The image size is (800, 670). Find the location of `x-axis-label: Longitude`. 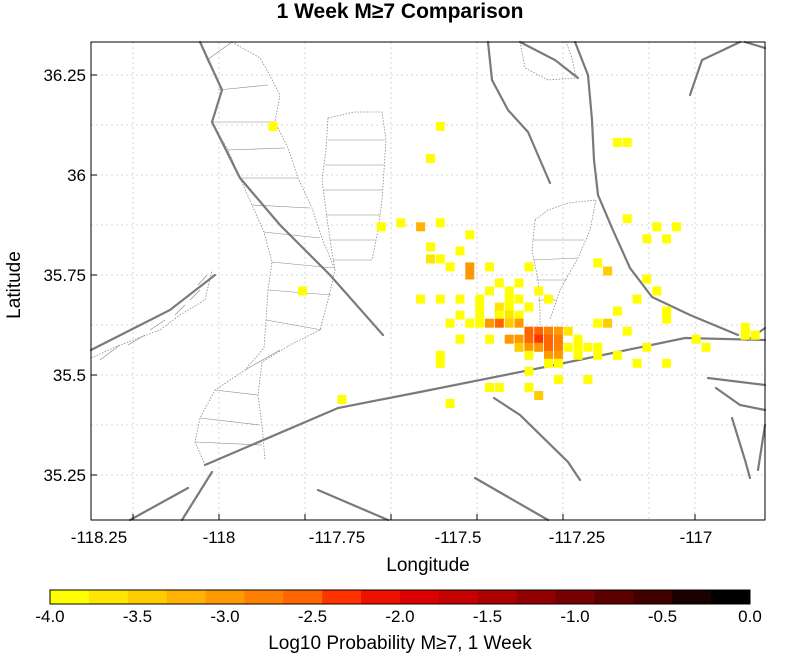

x-axis-label: Longitude is located at coordinates (427, 565).